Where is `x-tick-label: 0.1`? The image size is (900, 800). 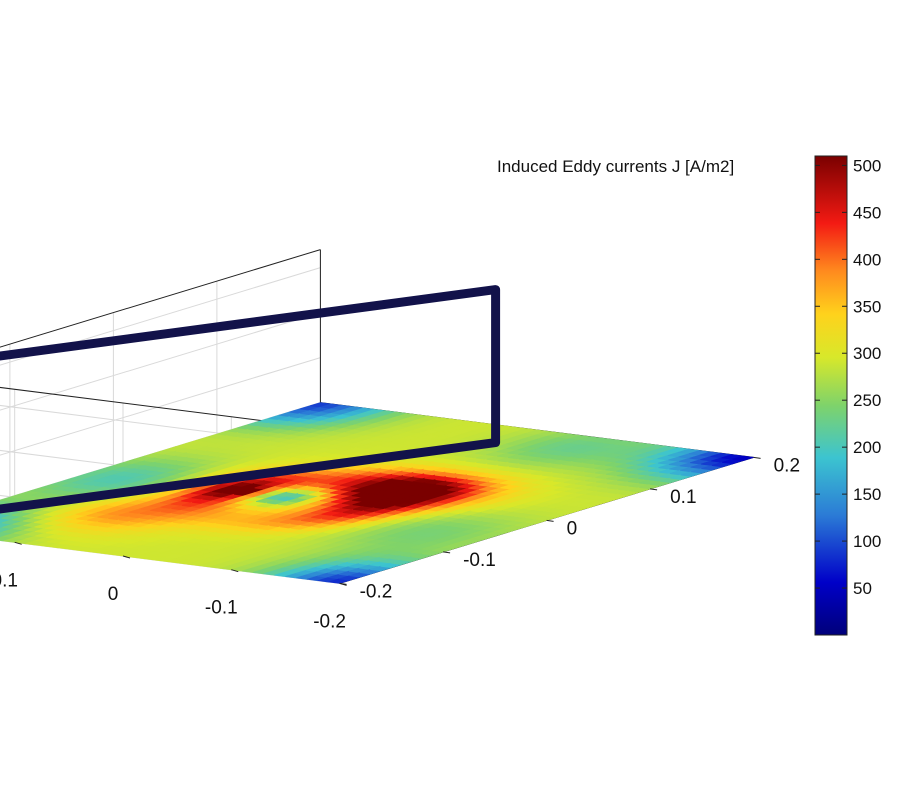 x-tick-label: 0.1 is located at coordinates (9, 580).